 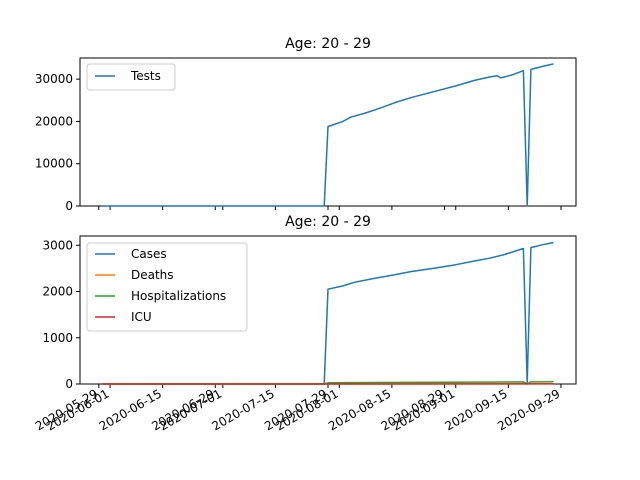 I want to click on legend-label-cases: Cases, so click(x=149, y=254).